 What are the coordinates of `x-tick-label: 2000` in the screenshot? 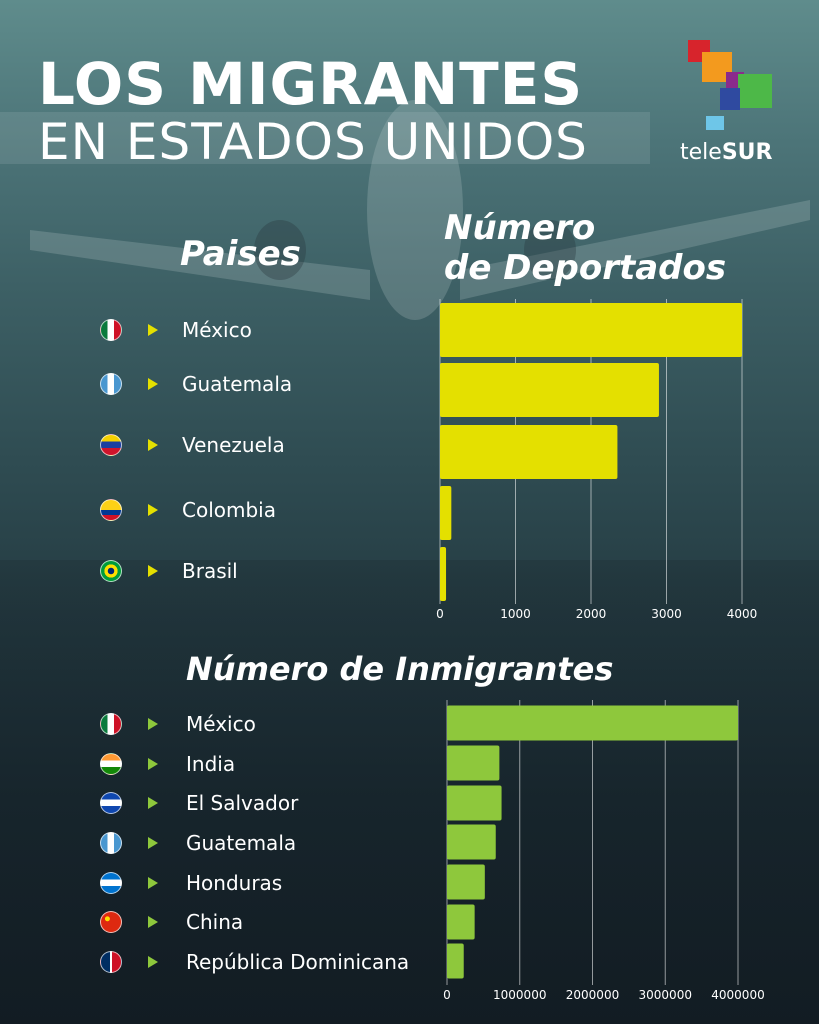 It's located at (591, 614).